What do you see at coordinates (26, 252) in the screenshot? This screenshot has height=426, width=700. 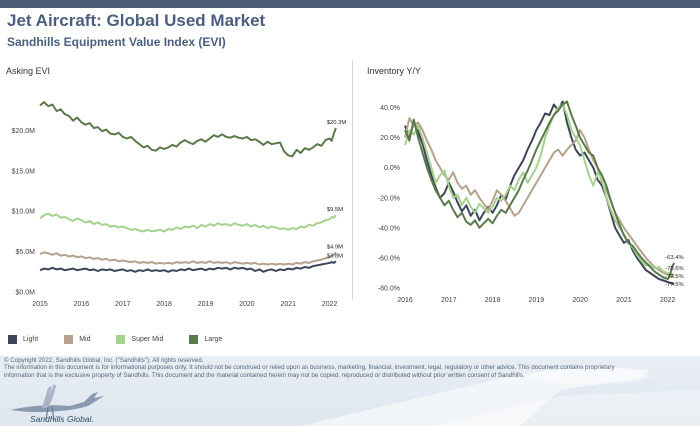 I see `y-tick-label: $5.0M` at bounding box center [26, 252].